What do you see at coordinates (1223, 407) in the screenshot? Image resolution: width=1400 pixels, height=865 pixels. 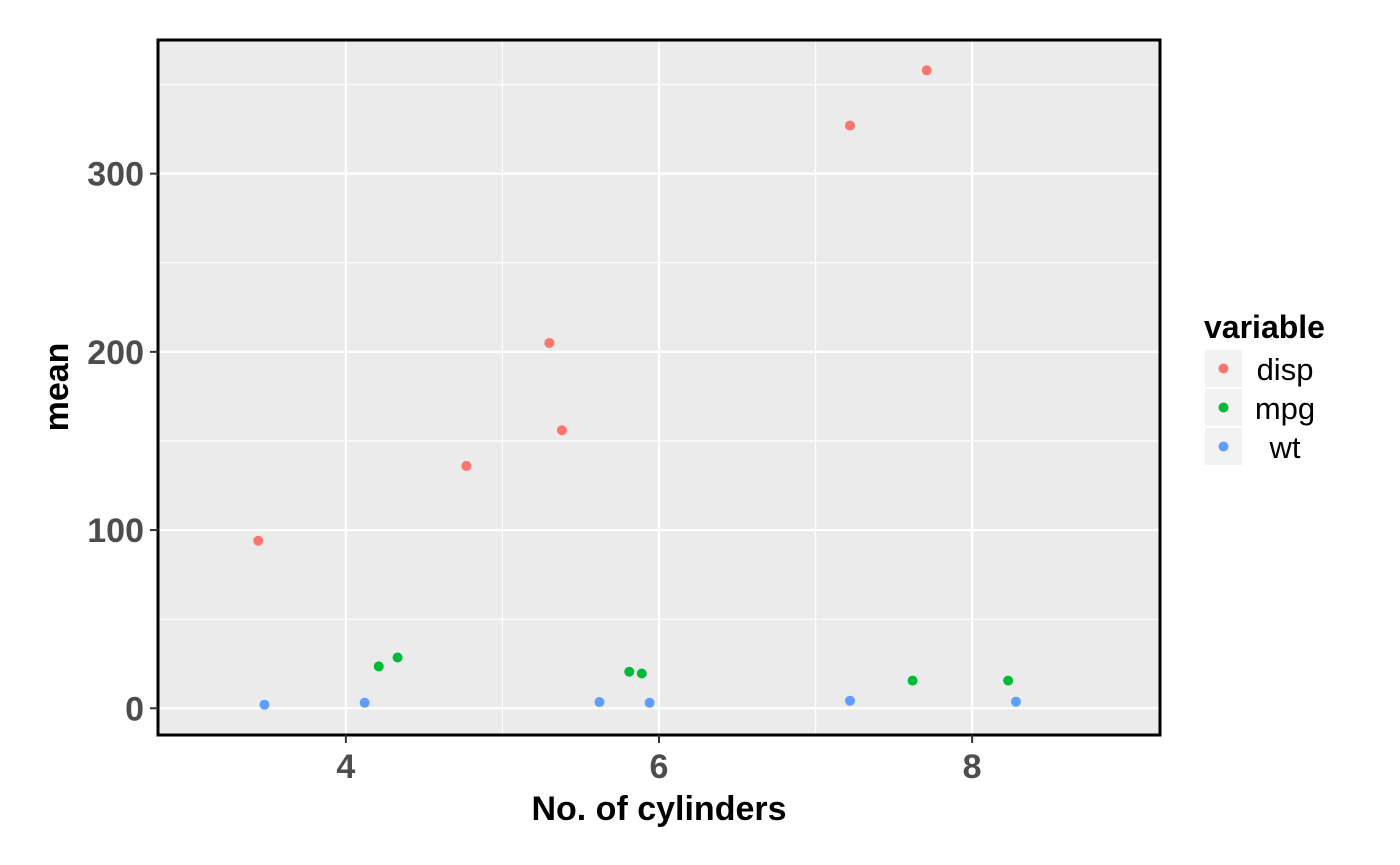 I see `legend-marker-mpg` at bounding box center [1223, 407].